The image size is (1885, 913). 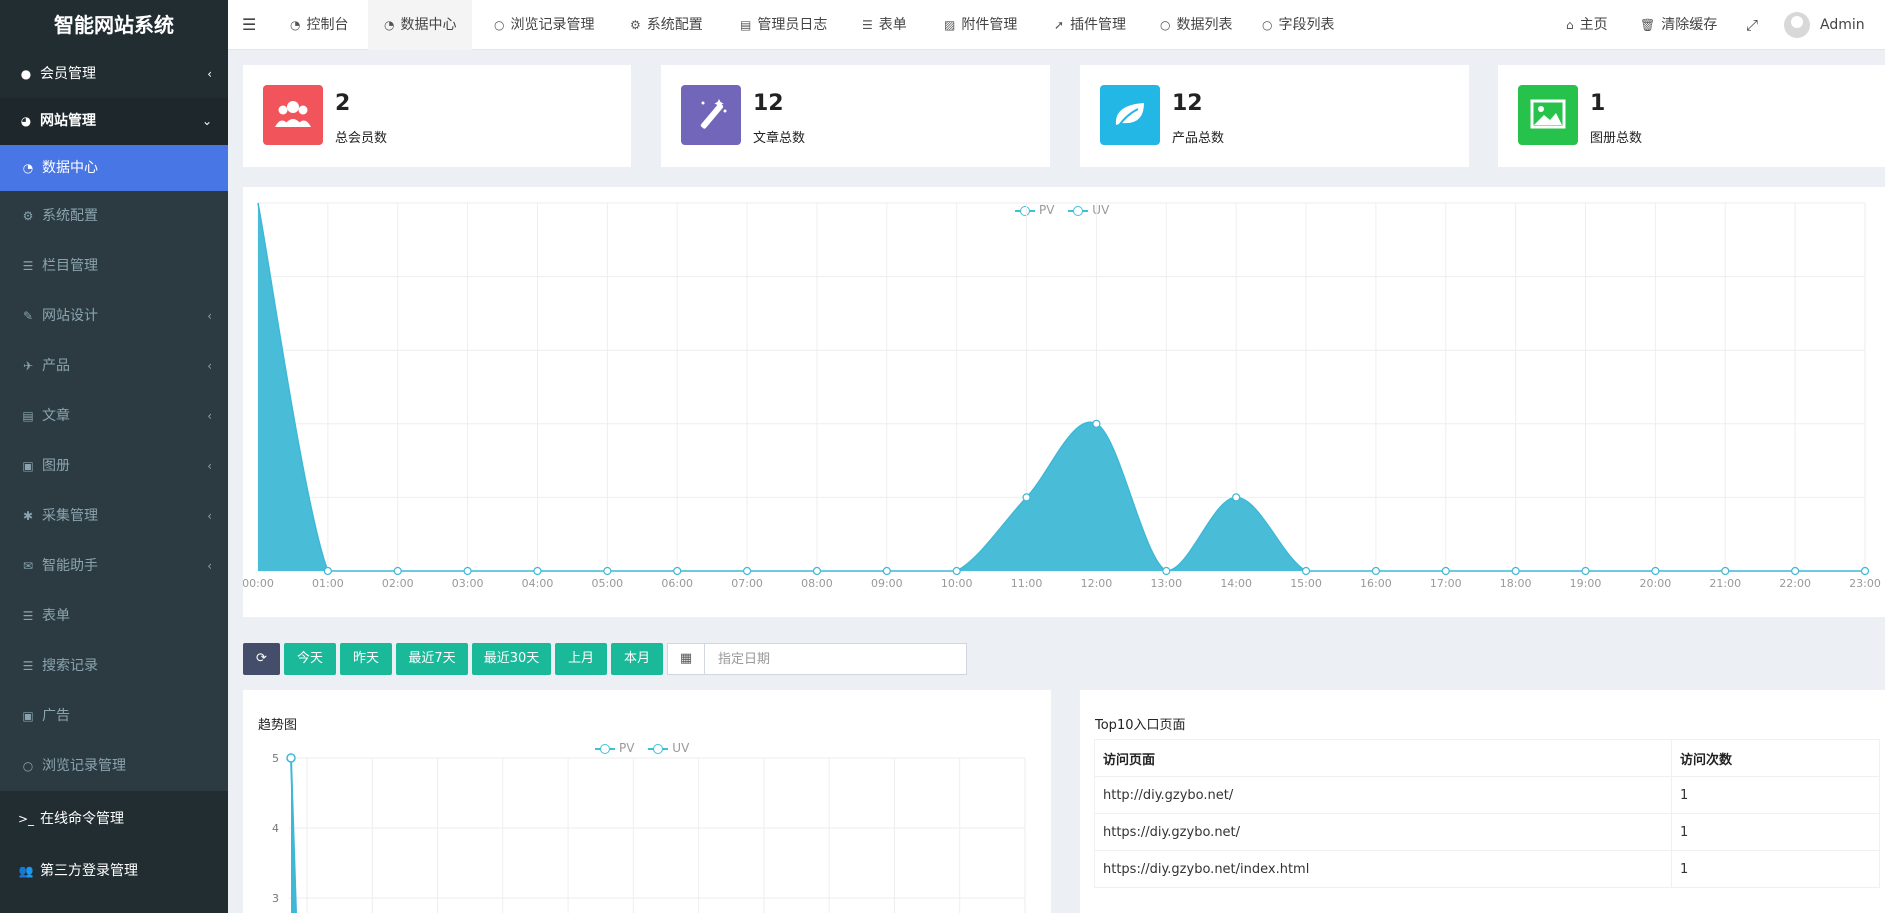 What do you see at coordinates (1376, 583) in the screenshot?
I see `x-tick-label: 16:00` at bounding box center [1376, 583].